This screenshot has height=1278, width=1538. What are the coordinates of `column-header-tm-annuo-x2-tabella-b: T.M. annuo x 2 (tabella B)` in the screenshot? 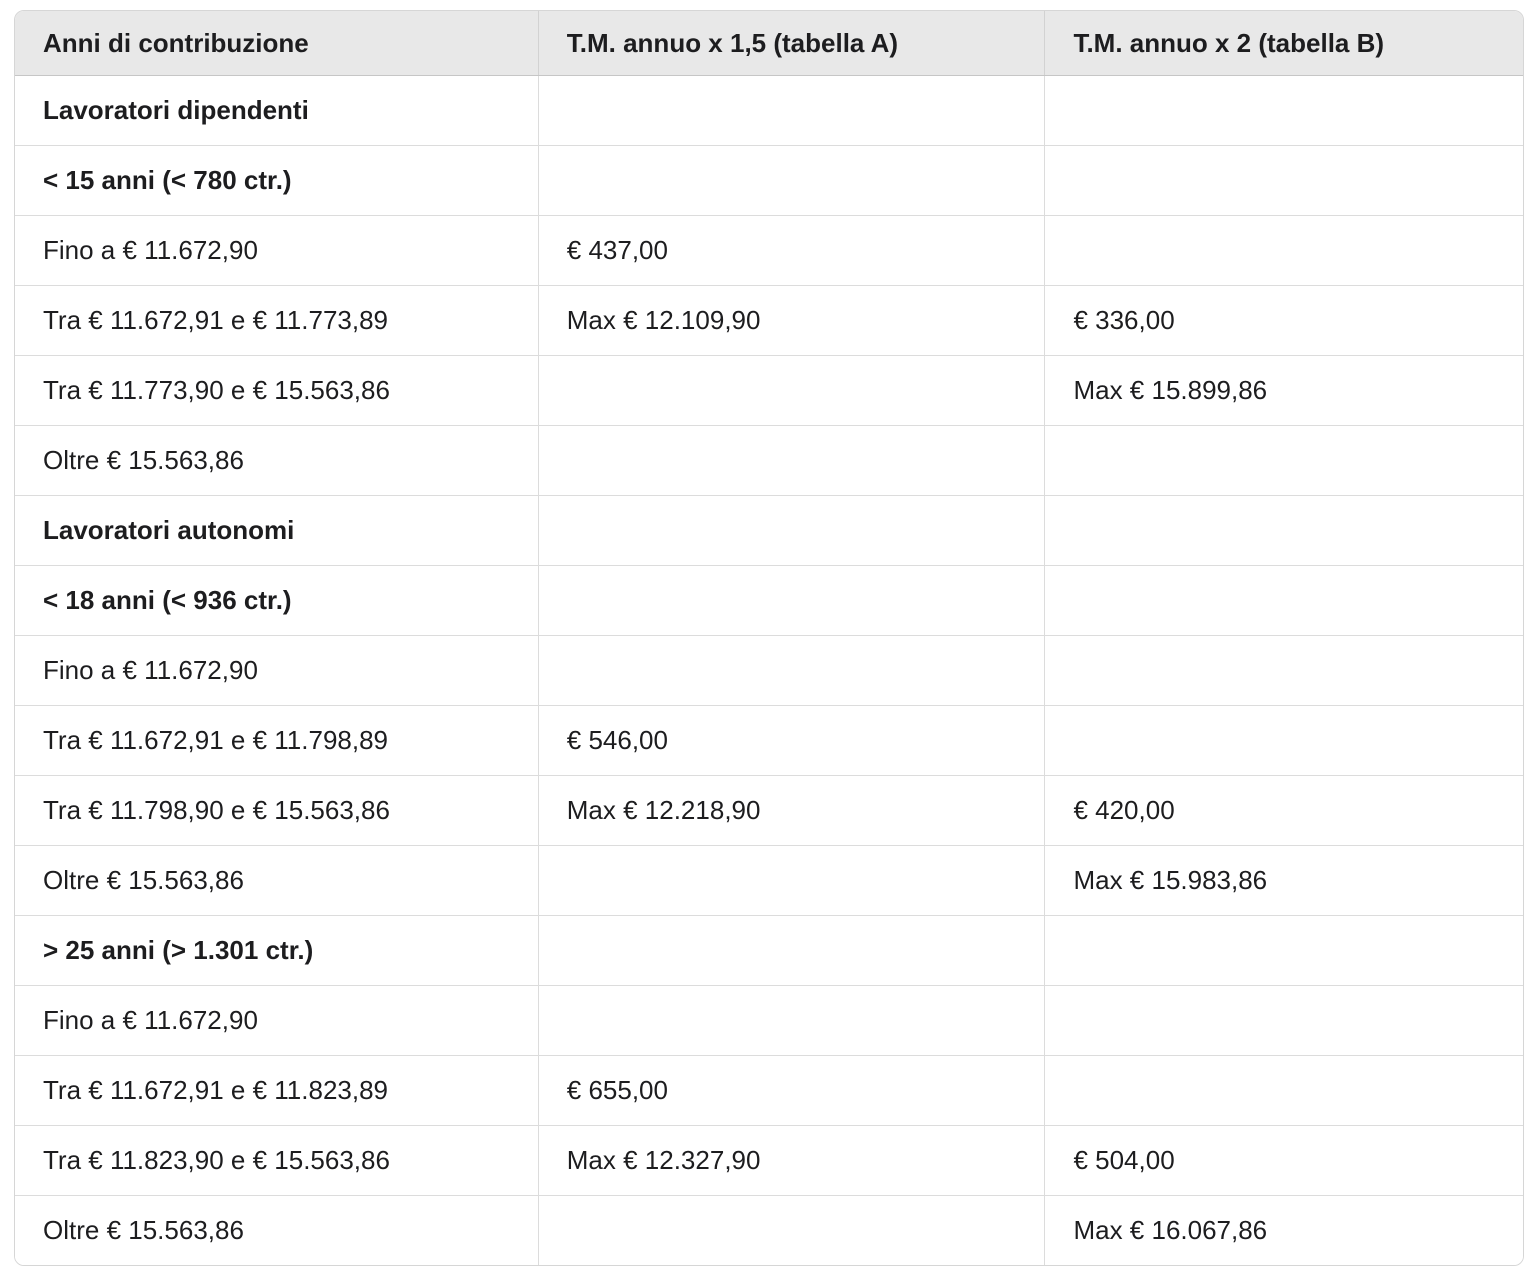 It's located at (1283, 43).